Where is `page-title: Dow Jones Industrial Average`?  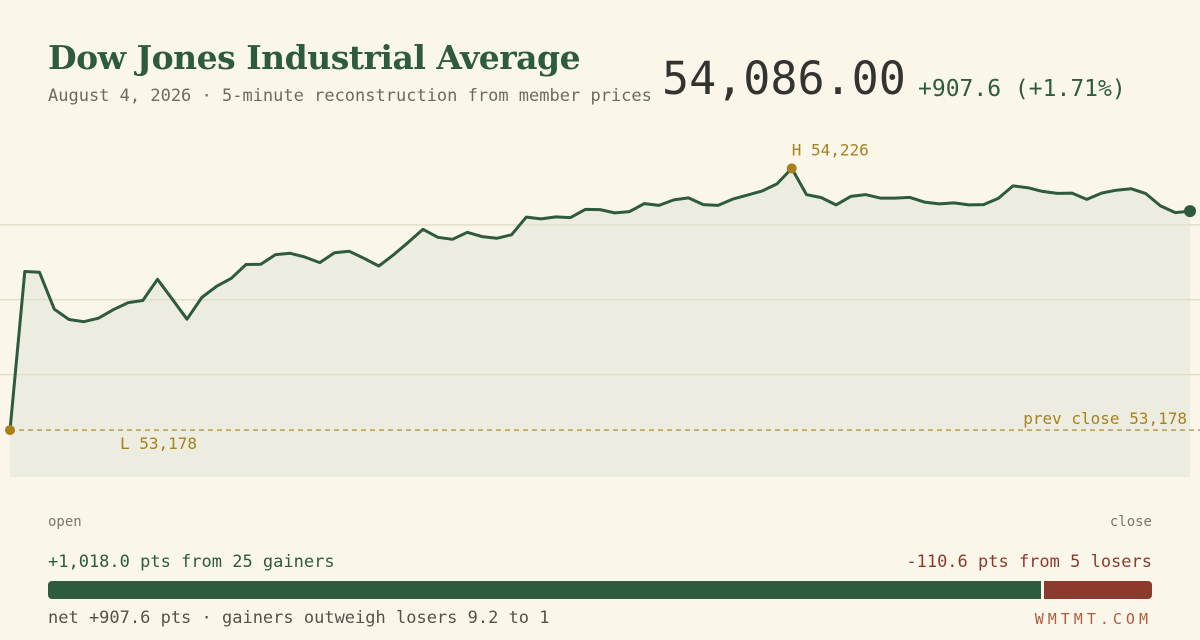 page-title: Dow Jones Industrial Average is located at coordinates (314, 57).